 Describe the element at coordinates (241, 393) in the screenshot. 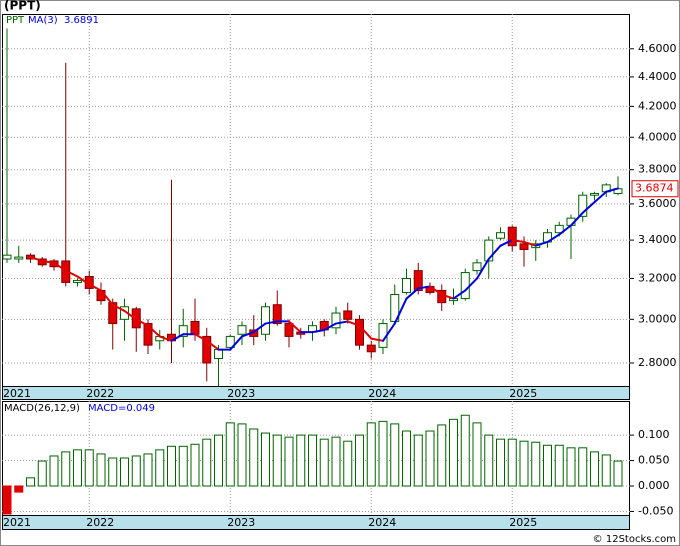

I see `x-tick-label: 2023` at that location.